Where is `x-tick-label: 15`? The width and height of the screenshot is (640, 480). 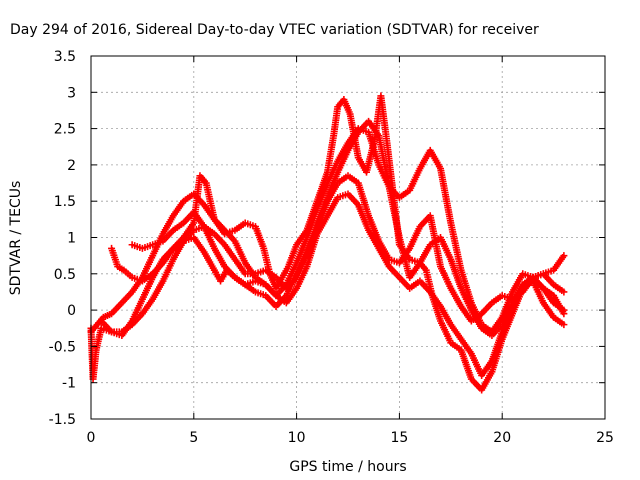 x-tick-label: 15 is located at coordinates (399, 438).